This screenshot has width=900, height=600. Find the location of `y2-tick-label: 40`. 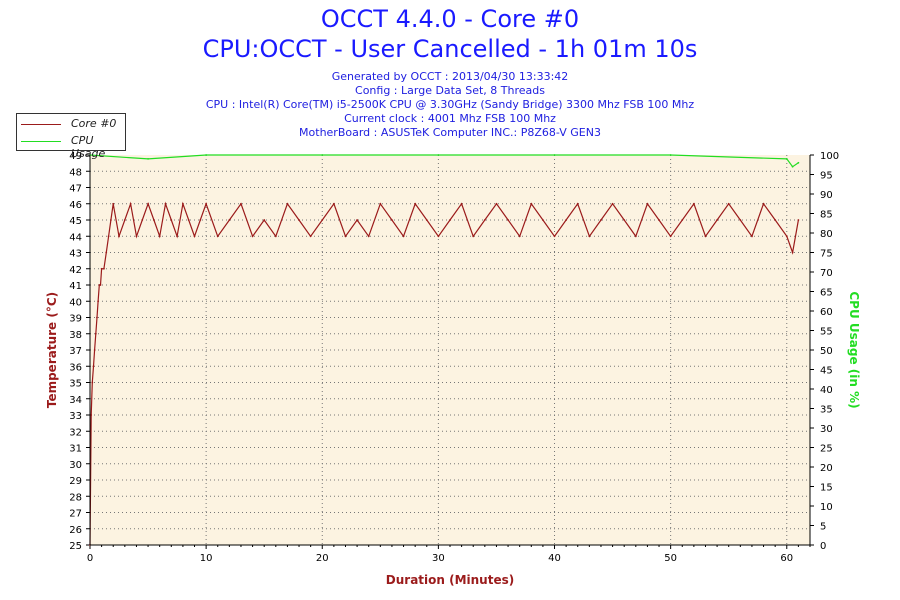

y2-tick-label: 40 is located at coordinates (826, 390).